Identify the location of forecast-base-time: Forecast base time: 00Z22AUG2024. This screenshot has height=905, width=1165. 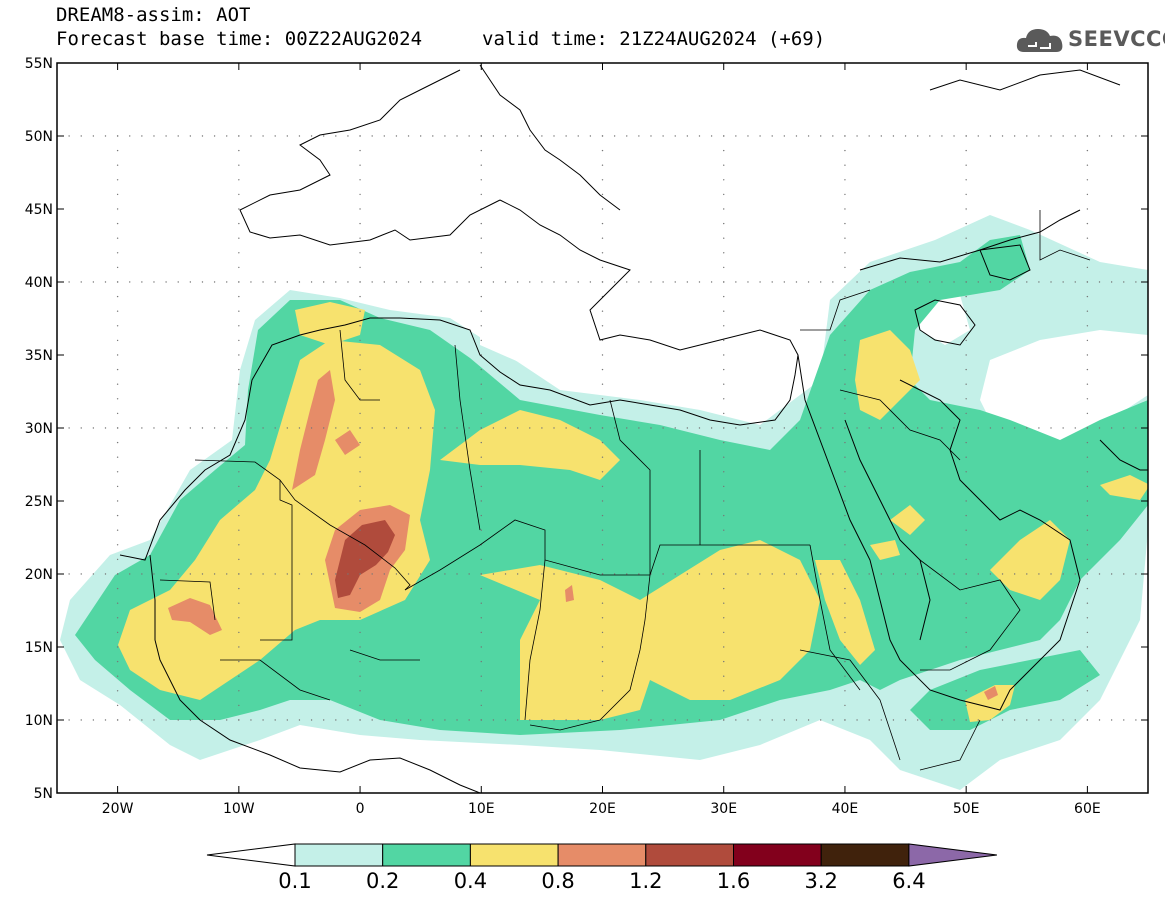
(239, 39).